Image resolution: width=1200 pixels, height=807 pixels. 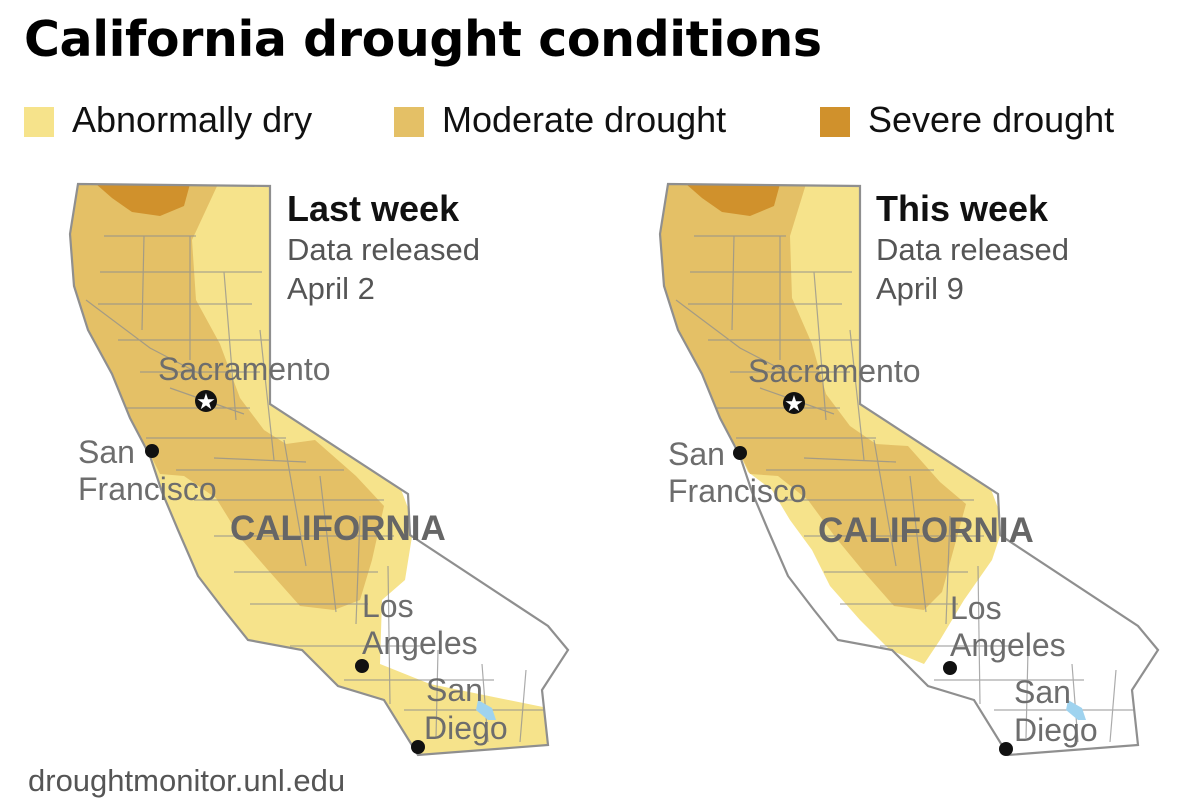 What do you see at coordinates (454, 690) in the screenshot?
I see `san-diego-label-line1-last-week: San` at bounding box center [454, 690].